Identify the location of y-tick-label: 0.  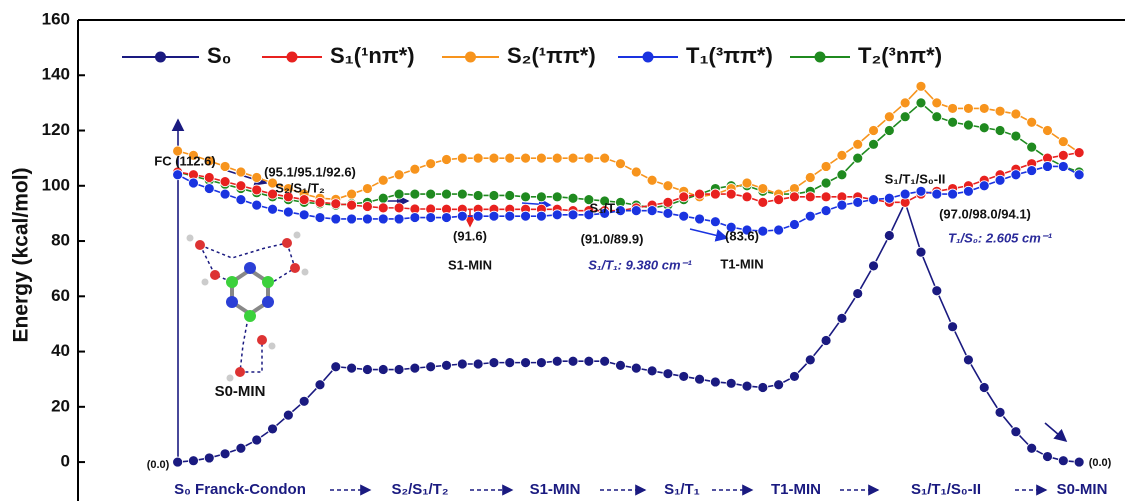
(65, 461).